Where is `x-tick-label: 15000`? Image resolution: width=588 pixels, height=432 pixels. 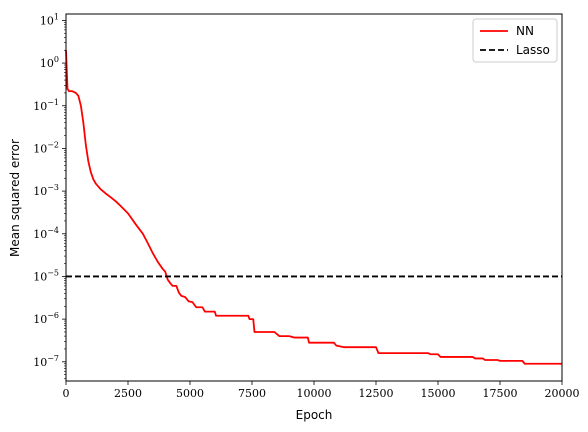 x-tick-label: 15000 is located at coordinates (438, 393).